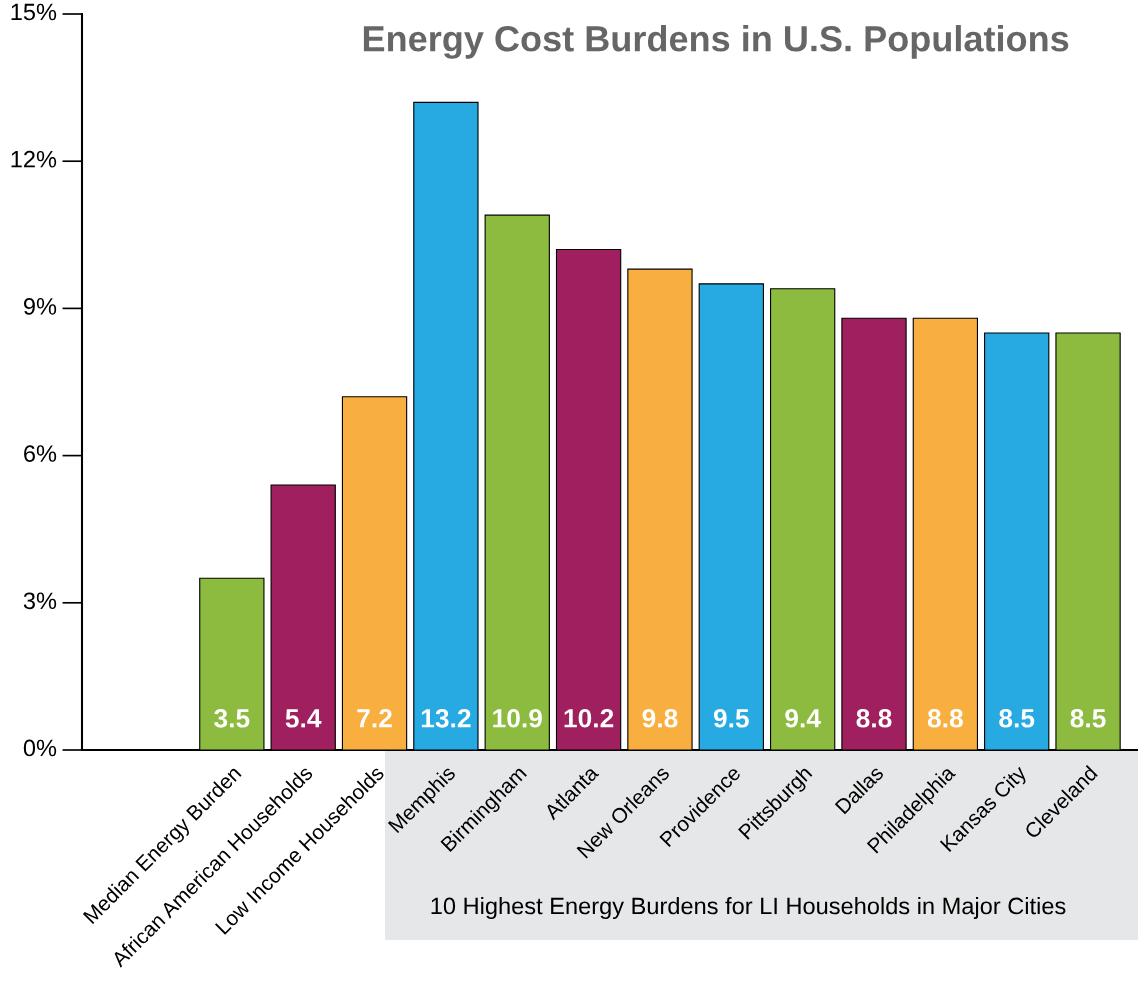 This screenshot has height=986, width=1138. I want to click on data-label: 13.2, so click(446, 718).